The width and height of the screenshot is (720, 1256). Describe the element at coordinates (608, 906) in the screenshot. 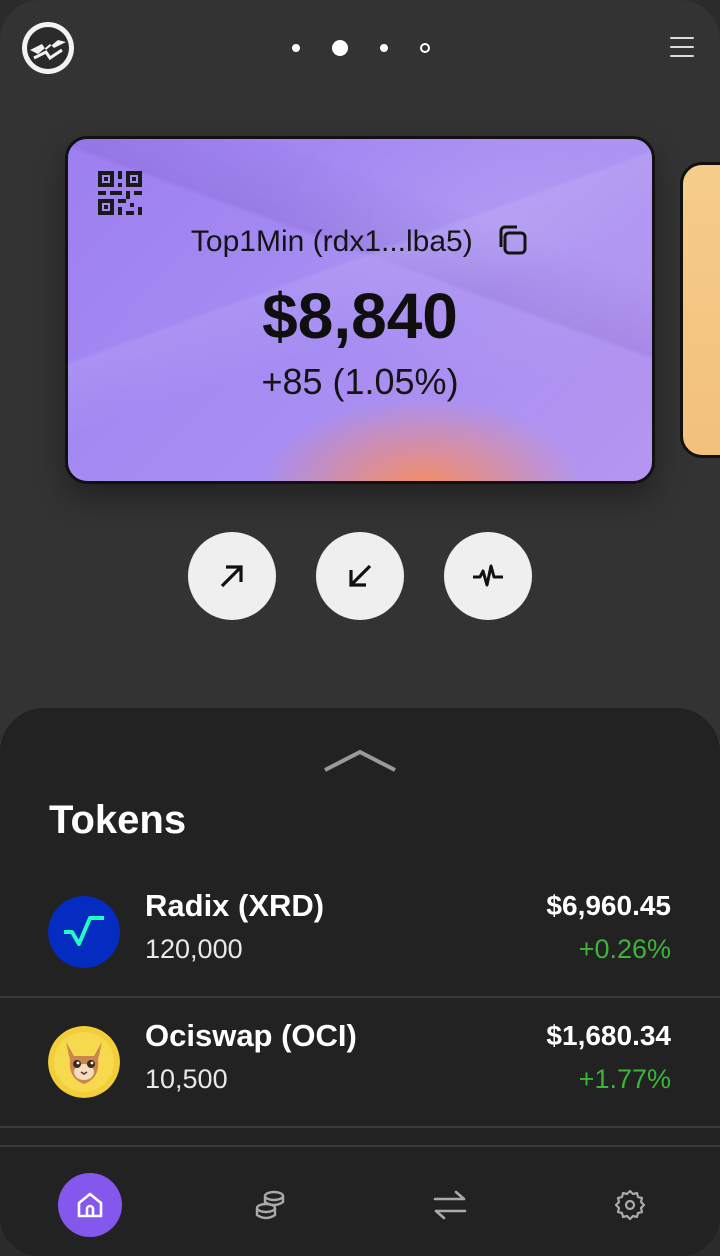

I see `token-value: $6,960.45` at that location.